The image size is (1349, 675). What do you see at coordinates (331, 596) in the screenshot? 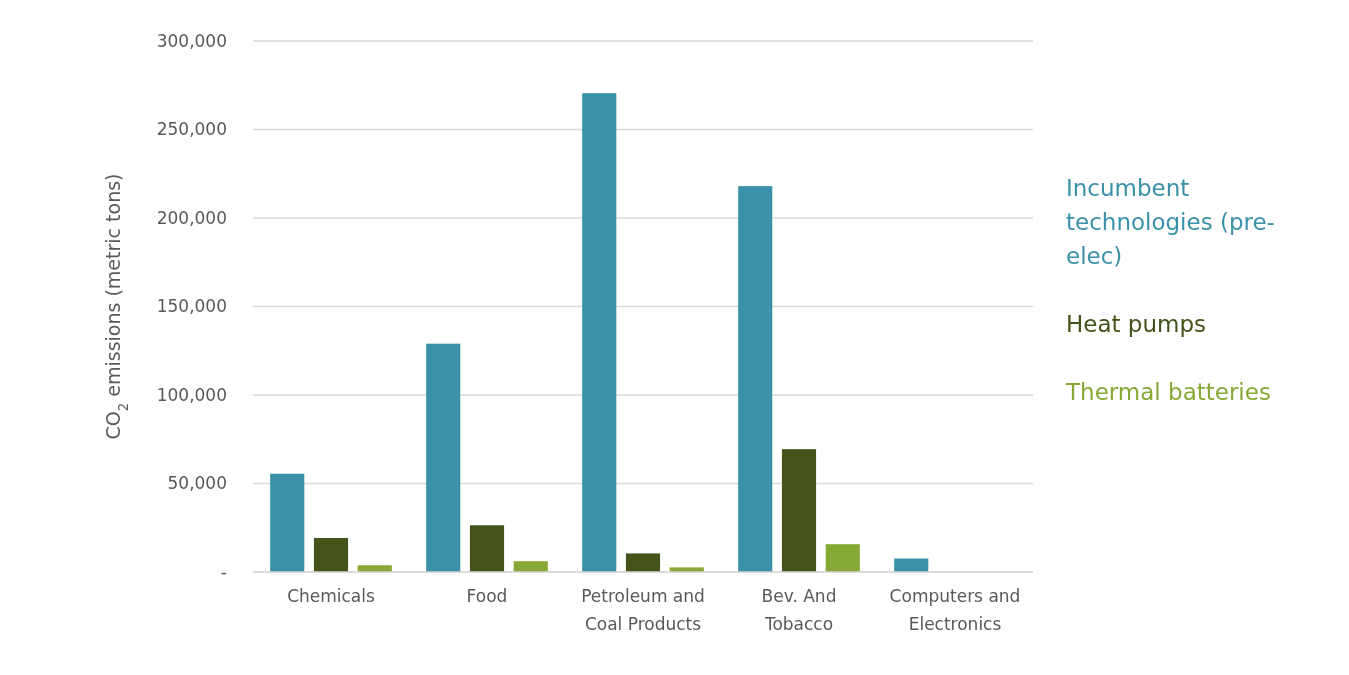
I see `x-tick-label: Chemicals` at bounding box center [331, 596].